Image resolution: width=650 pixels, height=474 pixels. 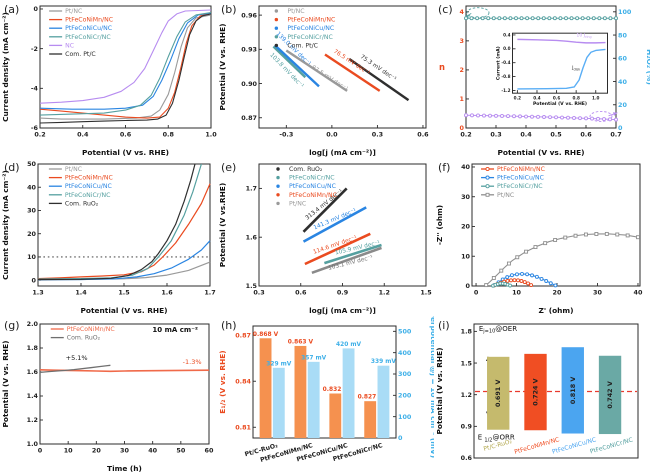 I want to click on svg-text: 100, so click(x=405, y=417).